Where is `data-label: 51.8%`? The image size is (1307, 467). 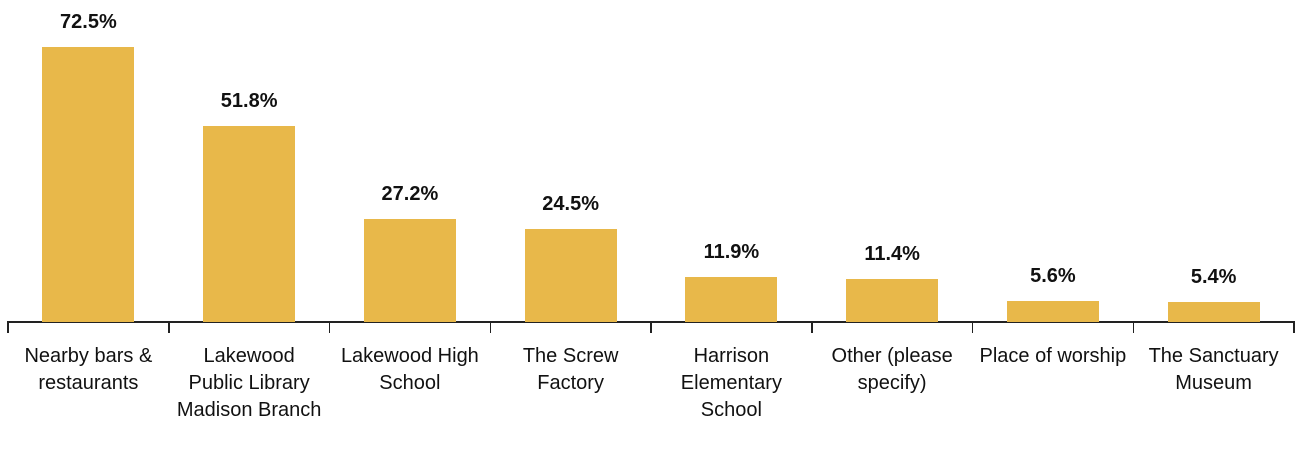 data-label: 51.8% is located at coordinates (249, 100).